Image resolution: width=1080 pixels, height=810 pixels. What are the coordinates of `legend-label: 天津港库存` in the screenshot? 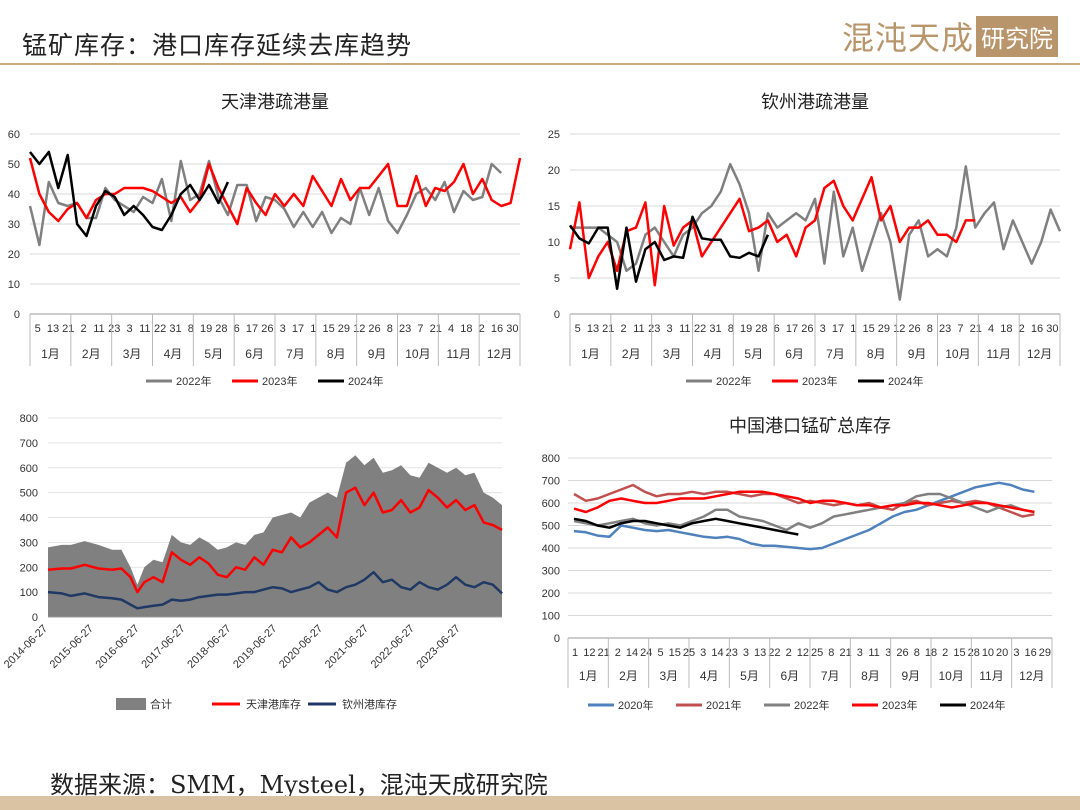 It's located at (273, 704).